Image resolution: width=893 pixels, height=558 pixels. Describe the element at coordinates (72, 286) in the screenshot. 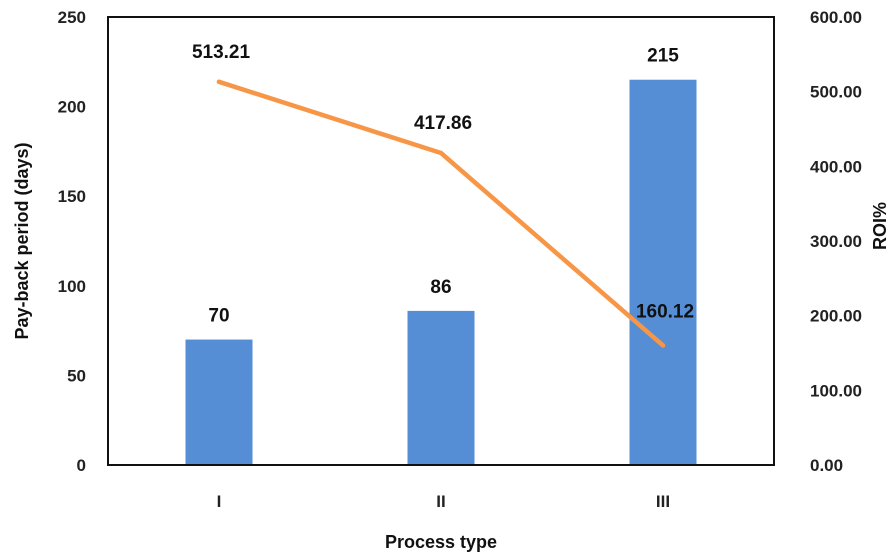

I see `left-tick-label: 100` at that location.